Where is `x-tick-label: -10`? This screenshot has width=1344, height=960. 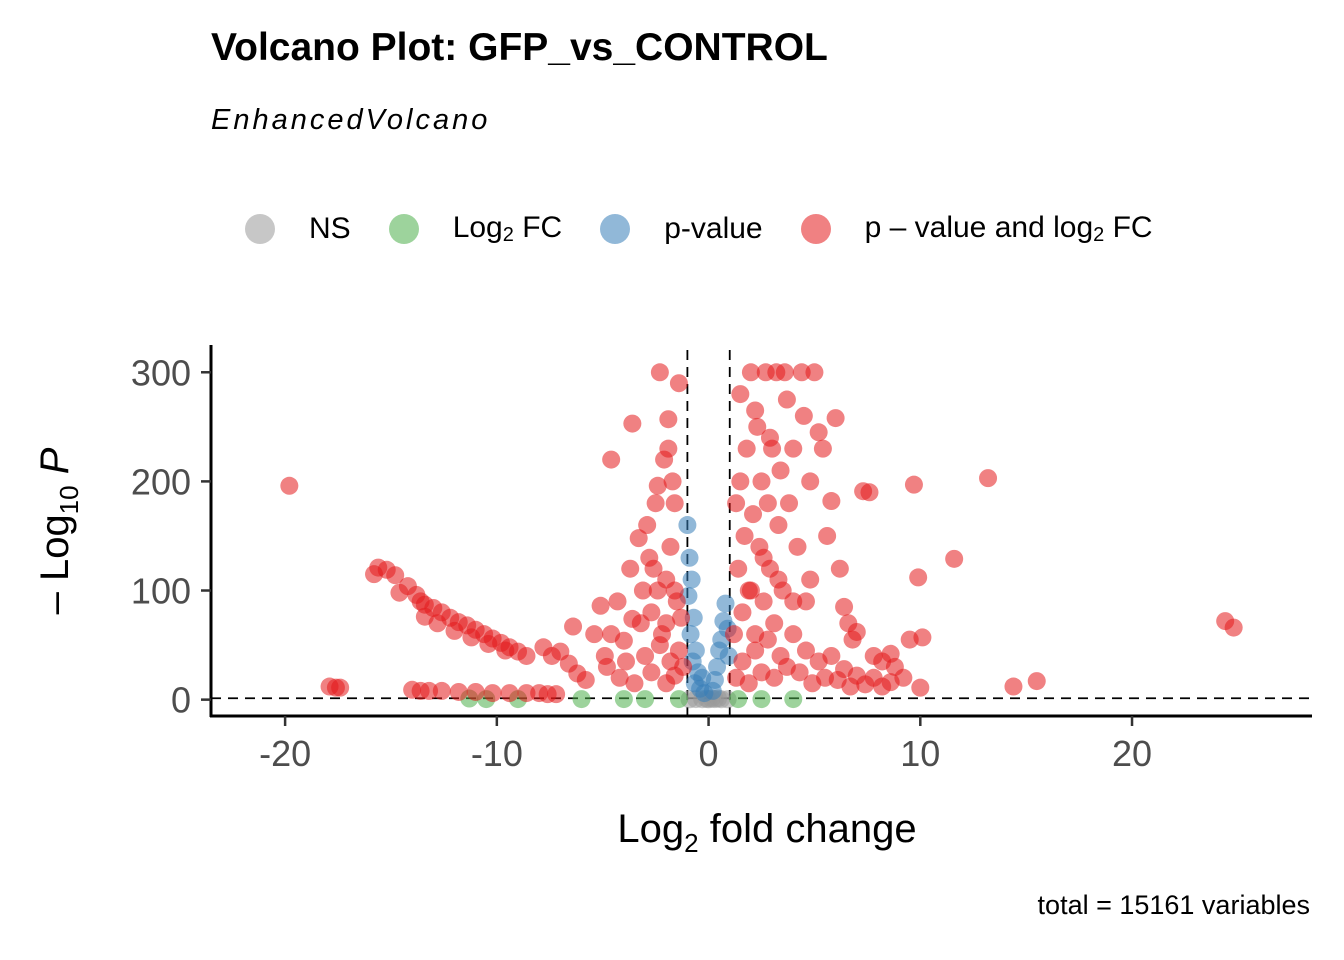
x-tick-label: -10 is located at coordinates (497, 753).